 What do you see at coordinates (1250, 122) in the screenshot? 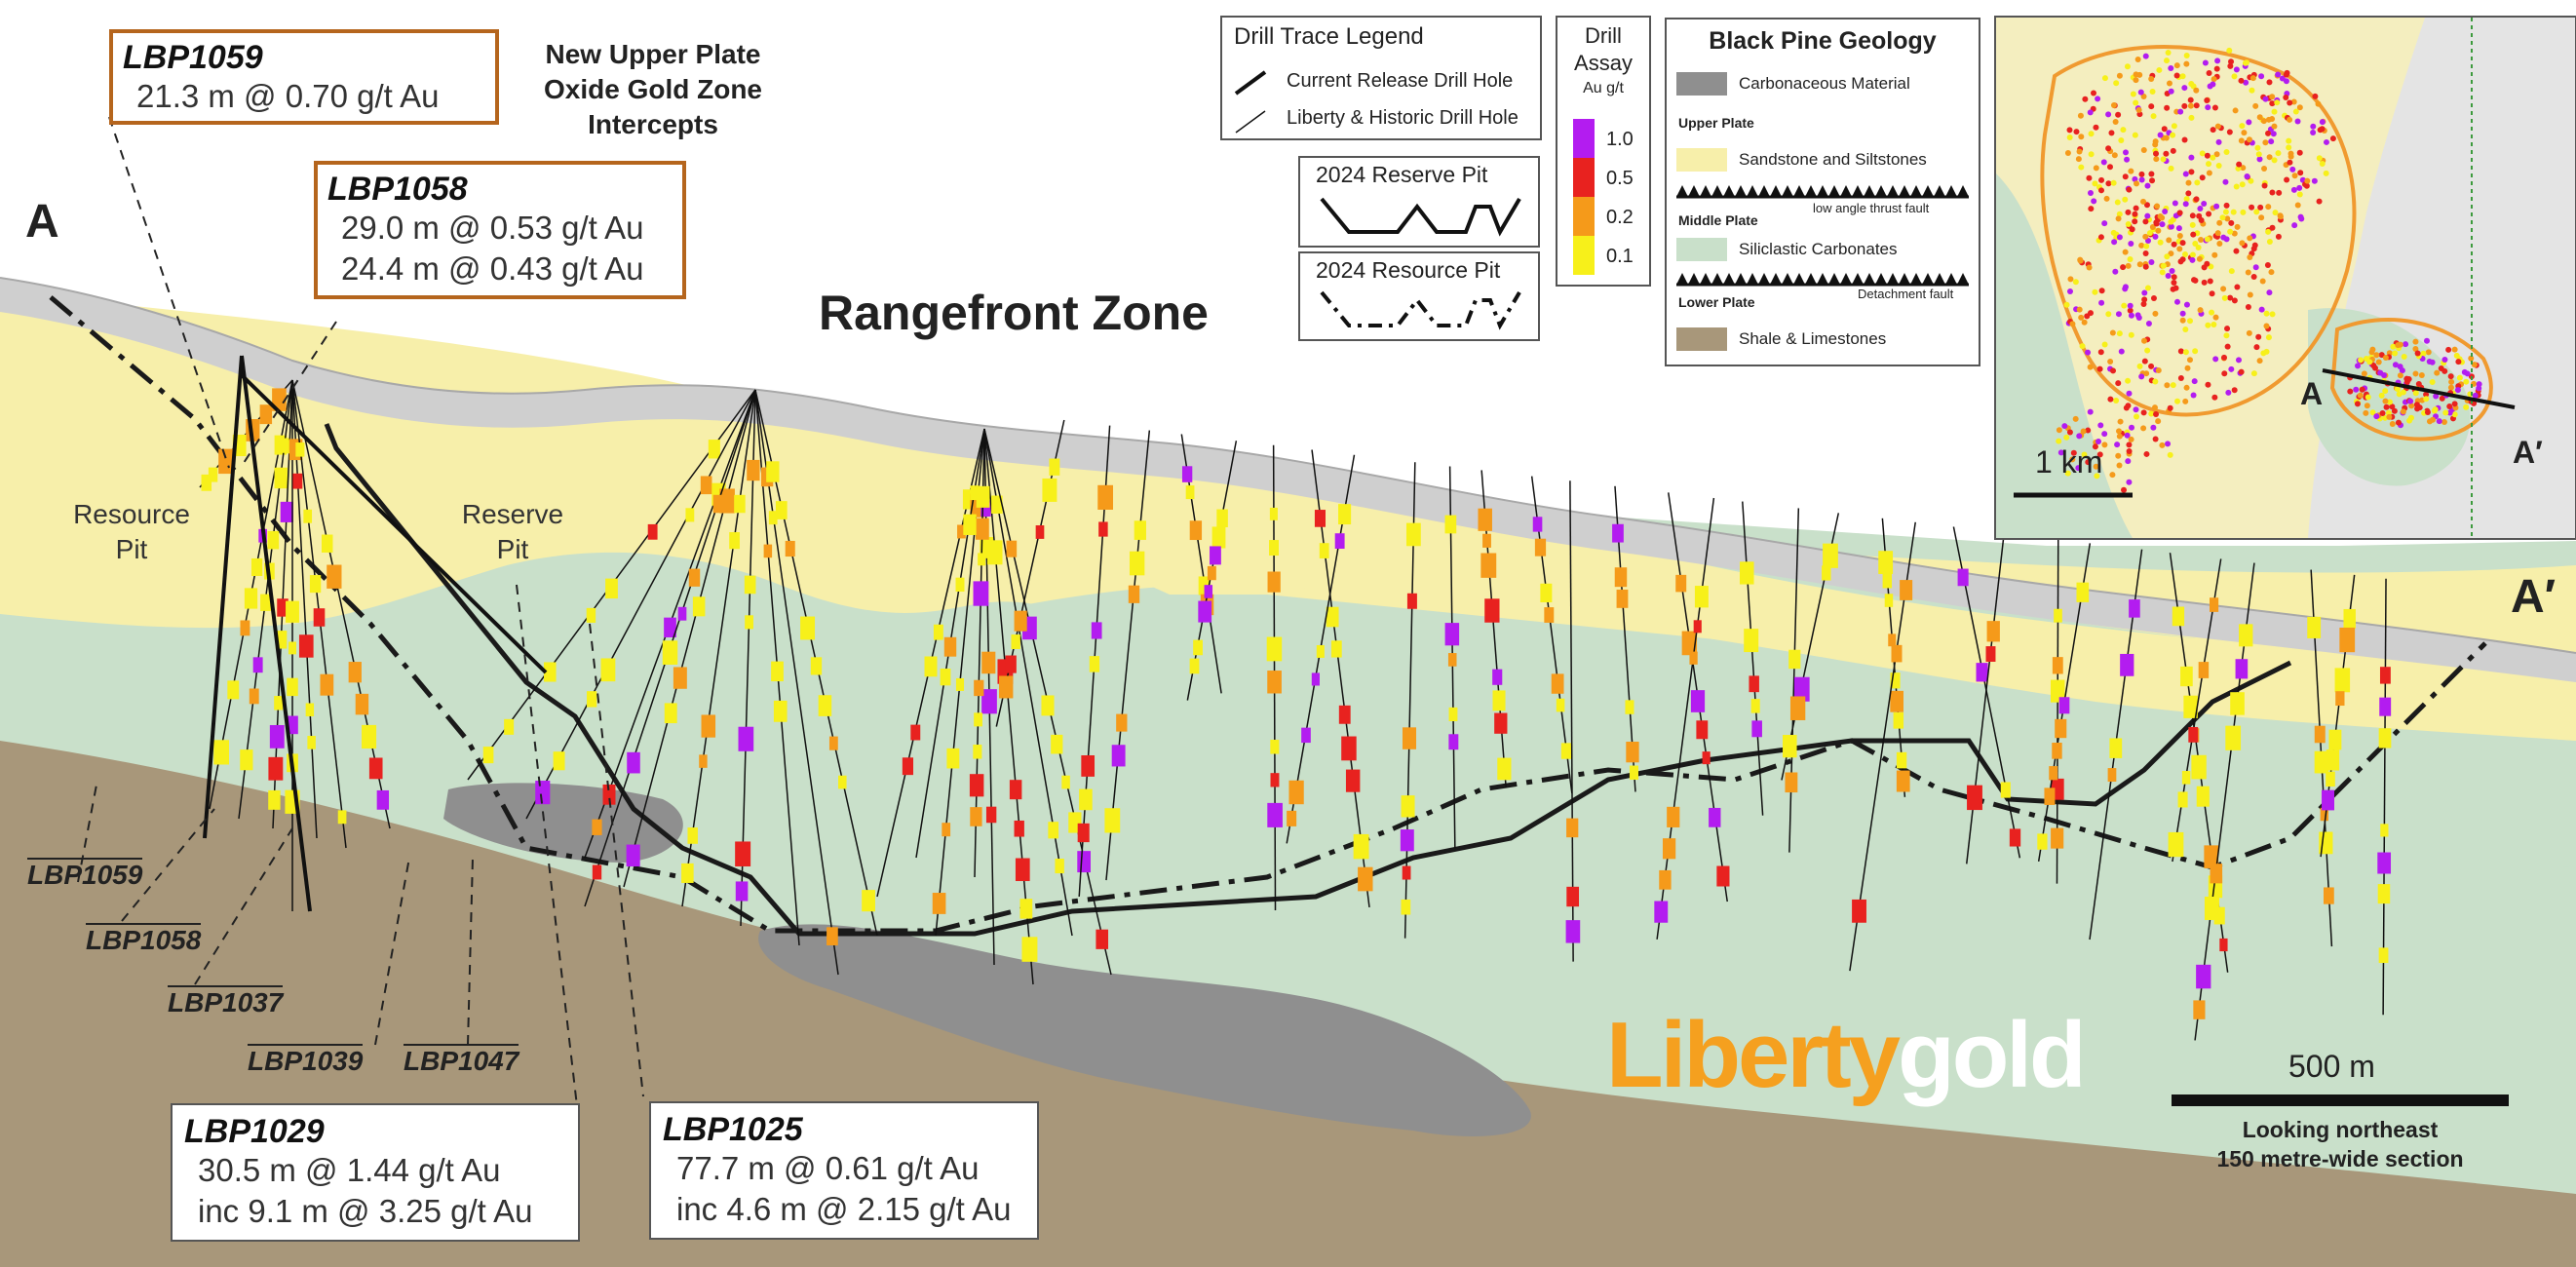
I see `historic-drill-line-icon` at bounding box center [1250, 122].